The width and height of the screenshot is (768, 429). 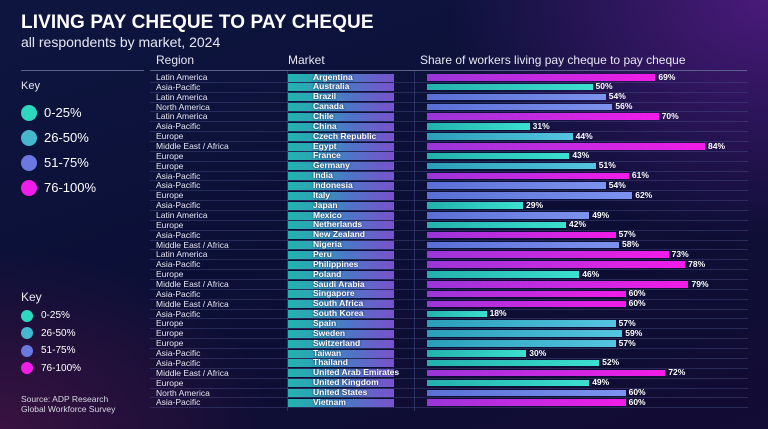 I want to click on market-cell: Switzerland, so click(x=341, y=342).